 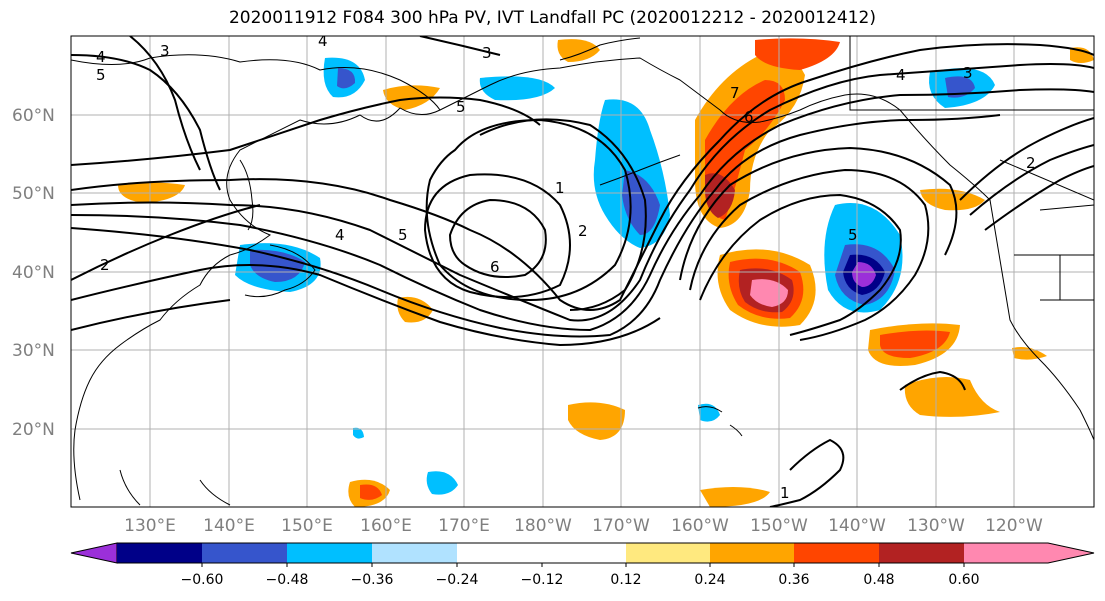 What do you see at coordinates (952, 396) in the screenshot?
I see `pos-region-south-east` at bounding box center [952, 396].